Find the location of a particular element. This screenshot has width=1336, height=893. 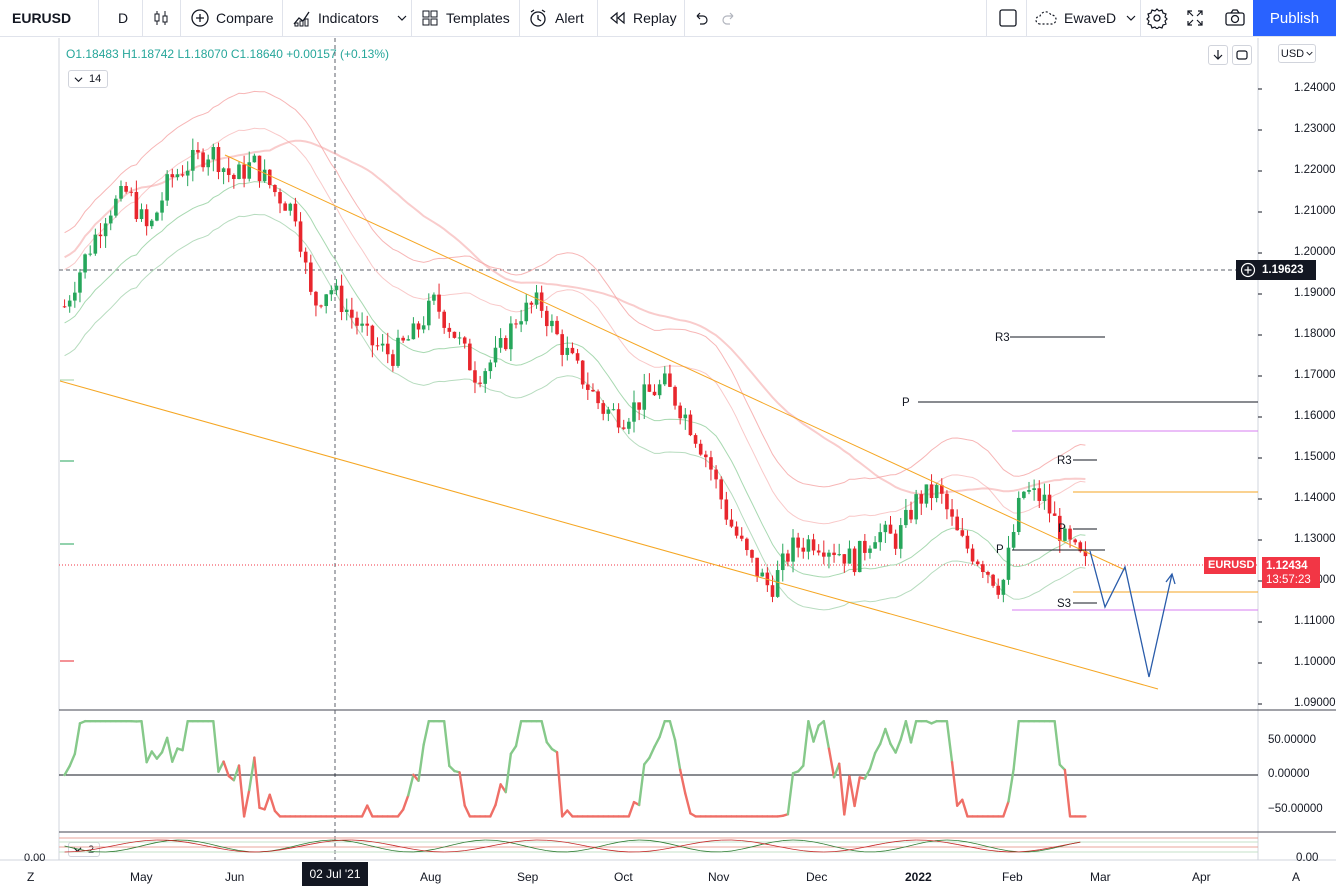

timezone-button: Z is located at coordinates (31, 877).